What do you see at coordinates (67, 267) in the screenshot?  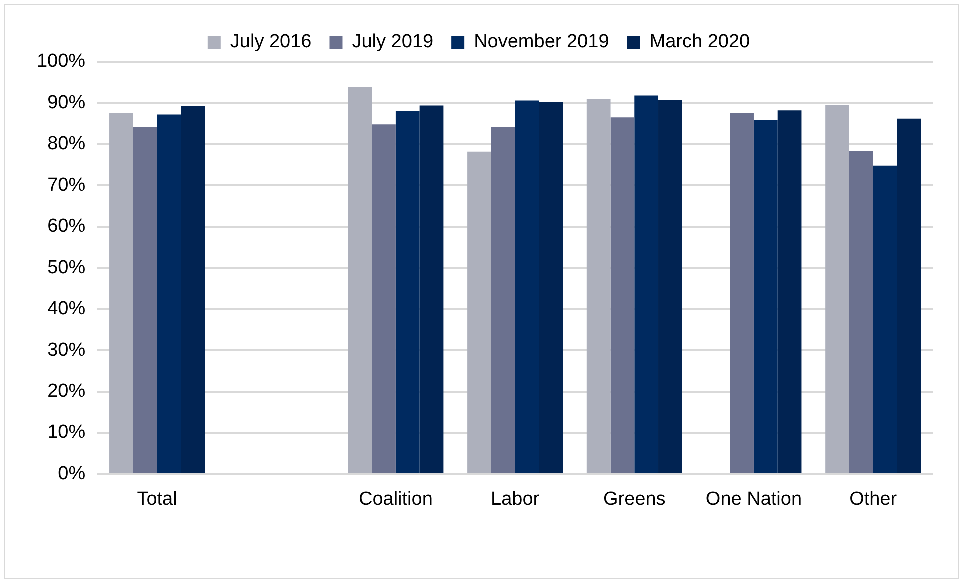 I see `y-tick-label: 50%` at bounding box center [67, 267].